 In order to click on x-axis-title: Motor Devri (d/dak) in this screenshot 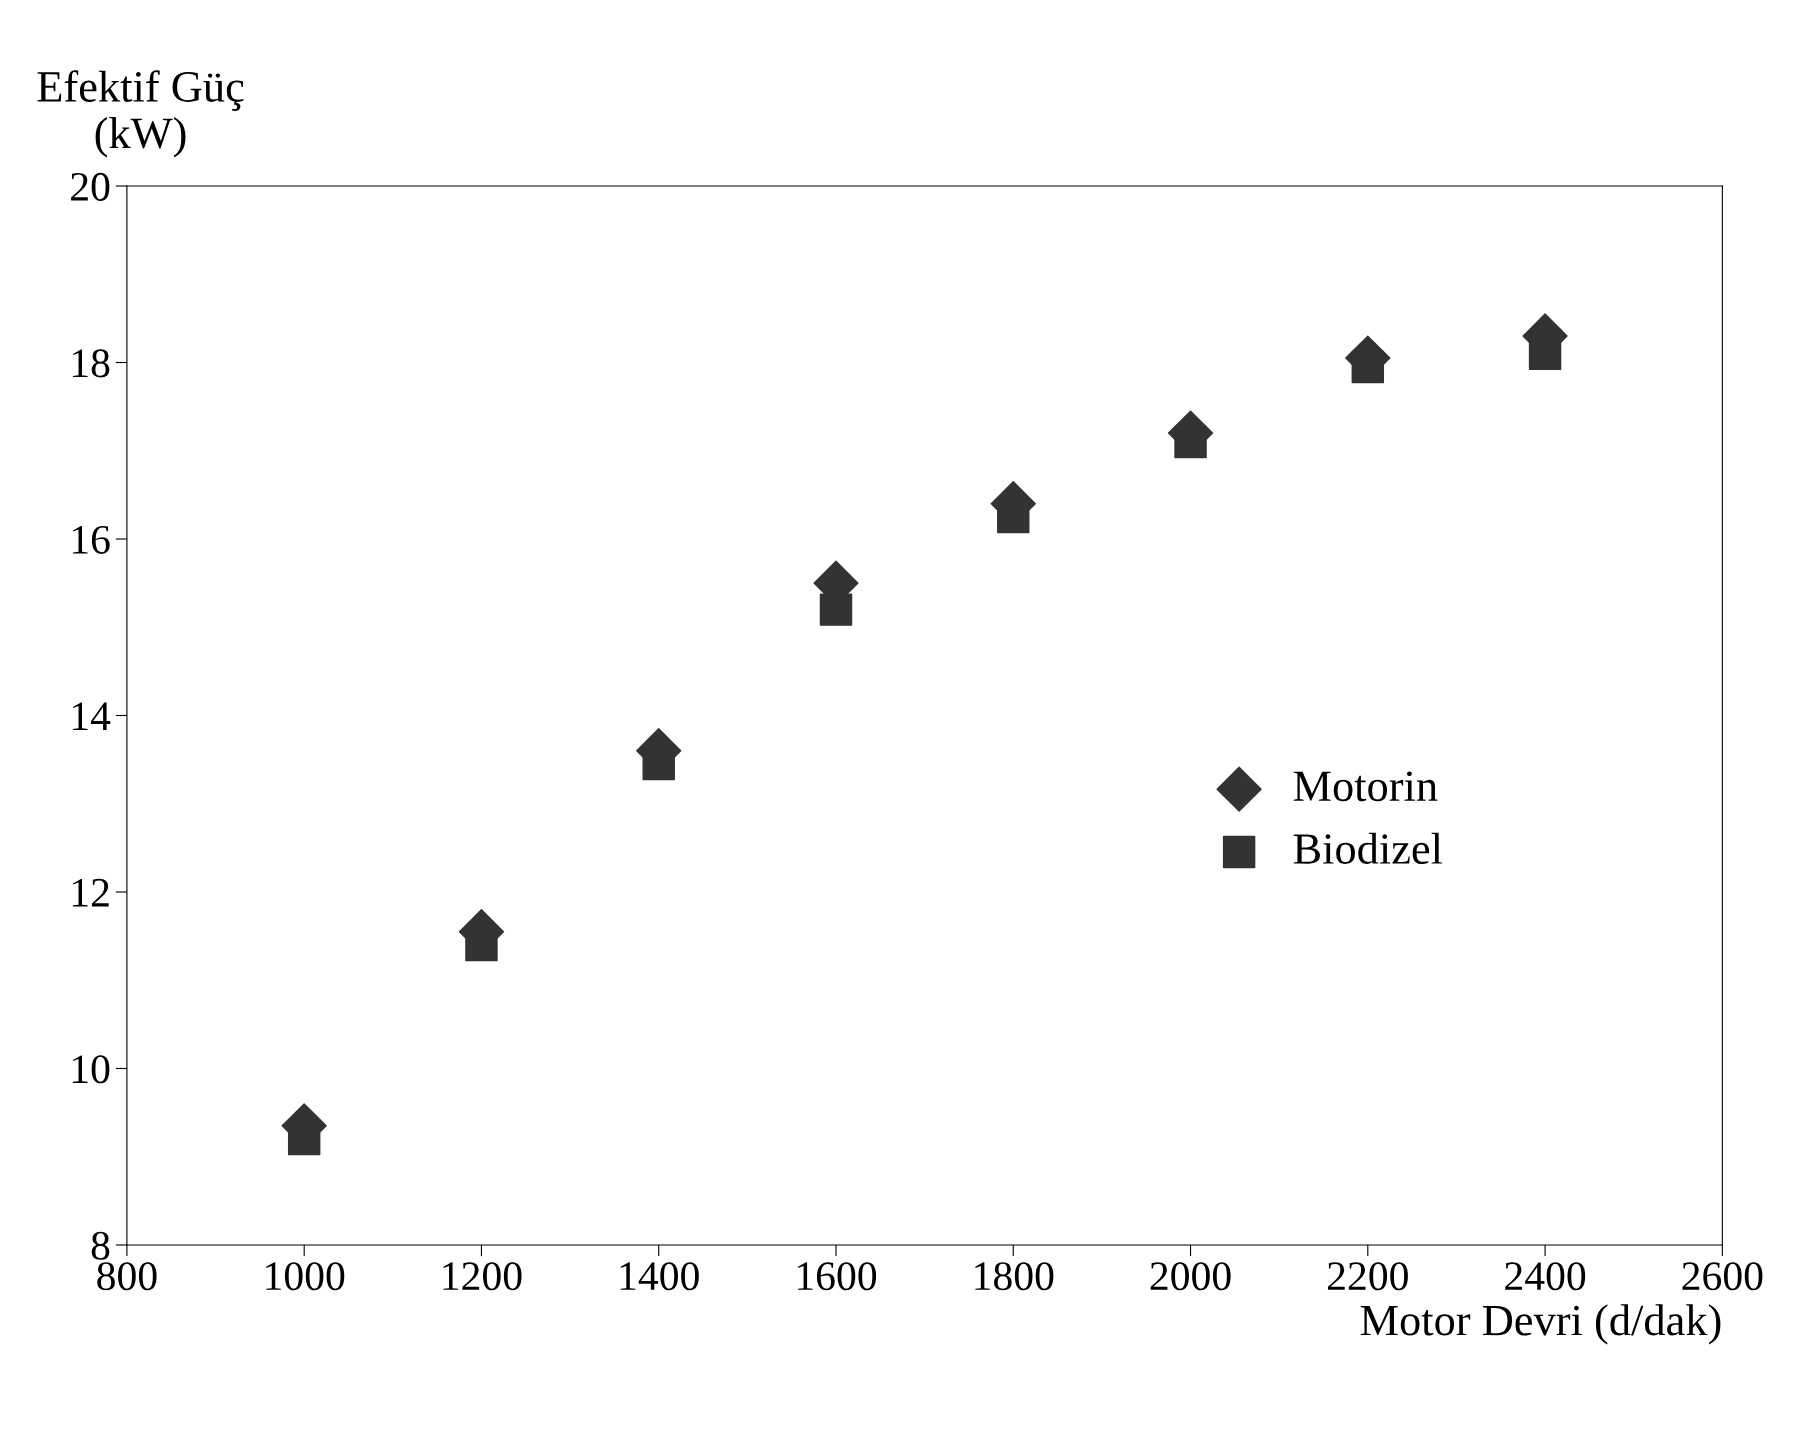, I will do `click(1540, 1324)`.